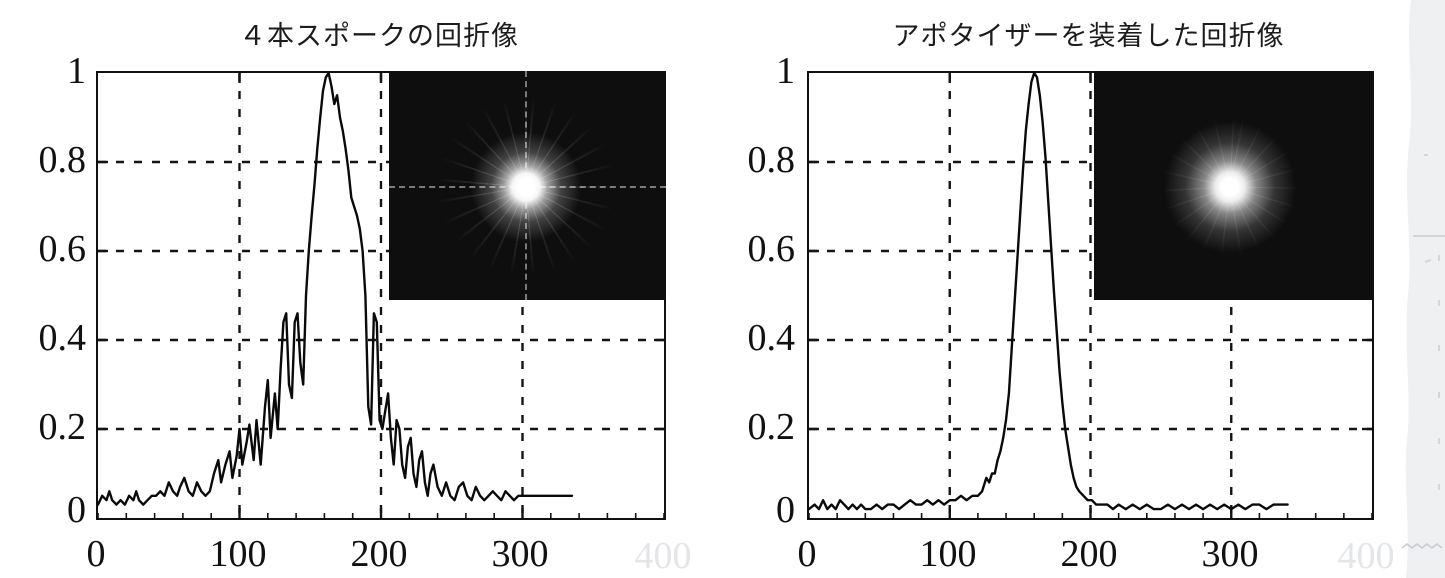 The height and width of the screenshot is (578, 1445). What do you see at coordinates (379, 36) in the screenshot?
I see `chart-title-left: ４本スポークの回折像` at bounding box center [379, 36].